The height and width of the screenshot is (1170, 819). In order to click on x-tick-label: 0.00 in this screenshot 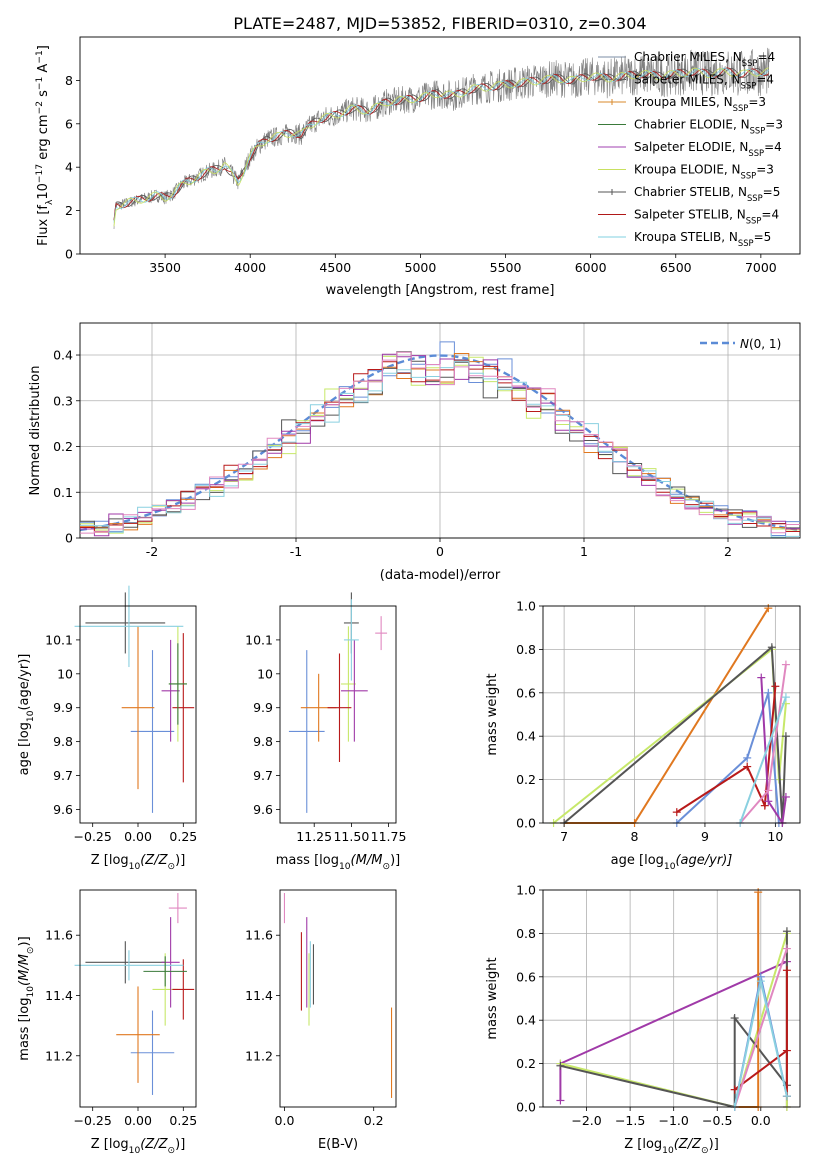, I will do `click(138, 1120)`.